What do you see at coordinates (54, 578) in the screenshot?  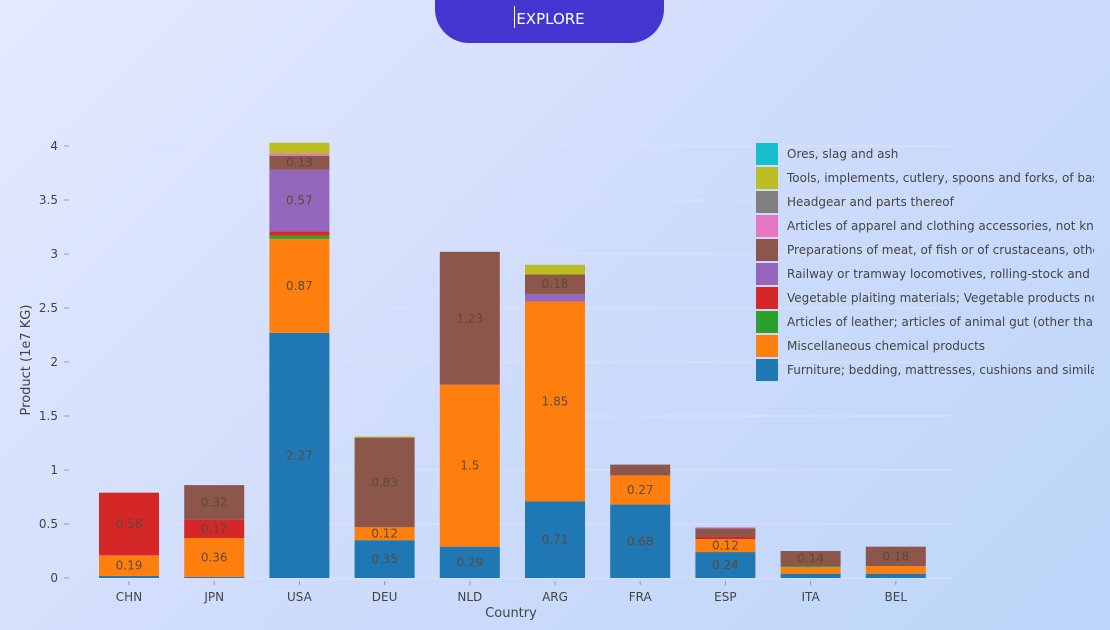 I see `y-tick-label: 0` at bounding box center [54, 578].